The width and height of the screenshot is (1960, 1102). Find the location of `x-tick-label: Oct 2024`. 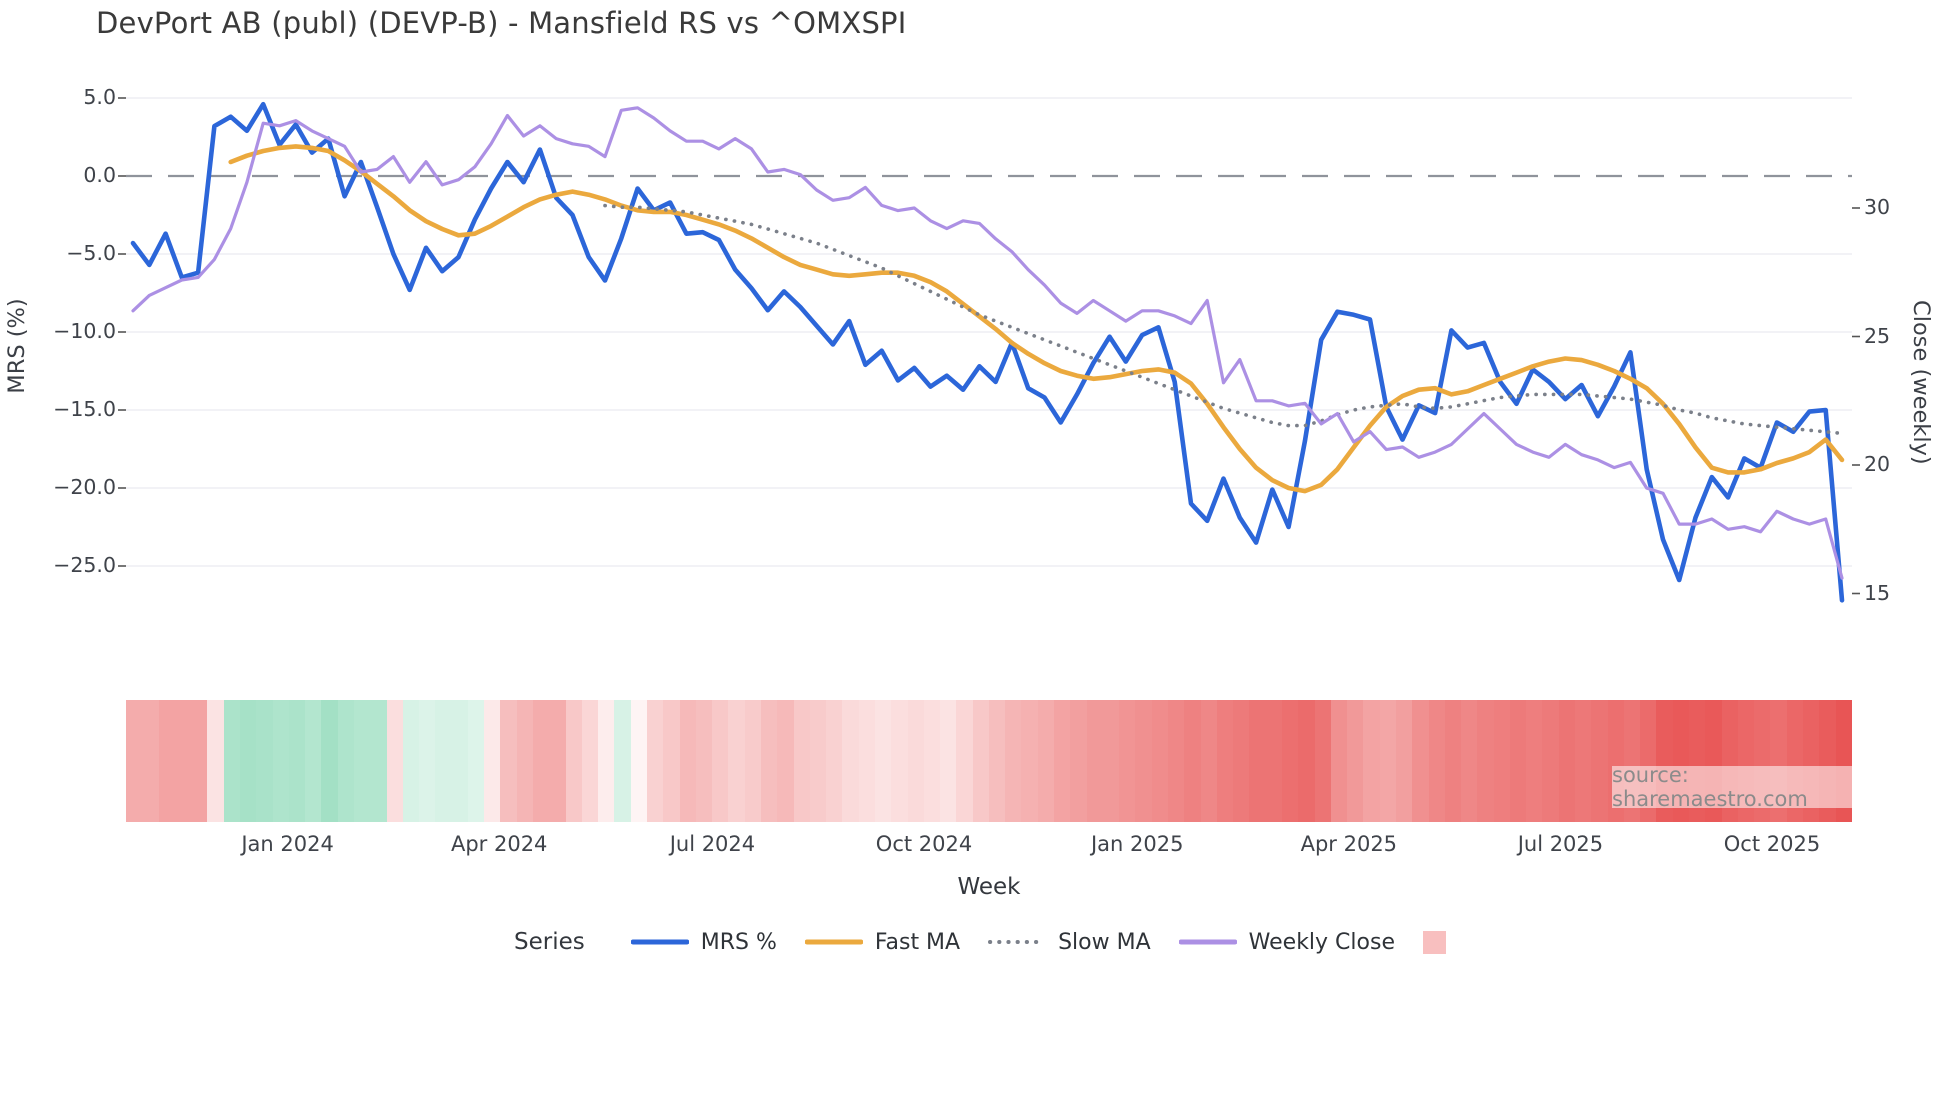

x-tick-label: Oct 2024 is located at coordinates (924, 844).